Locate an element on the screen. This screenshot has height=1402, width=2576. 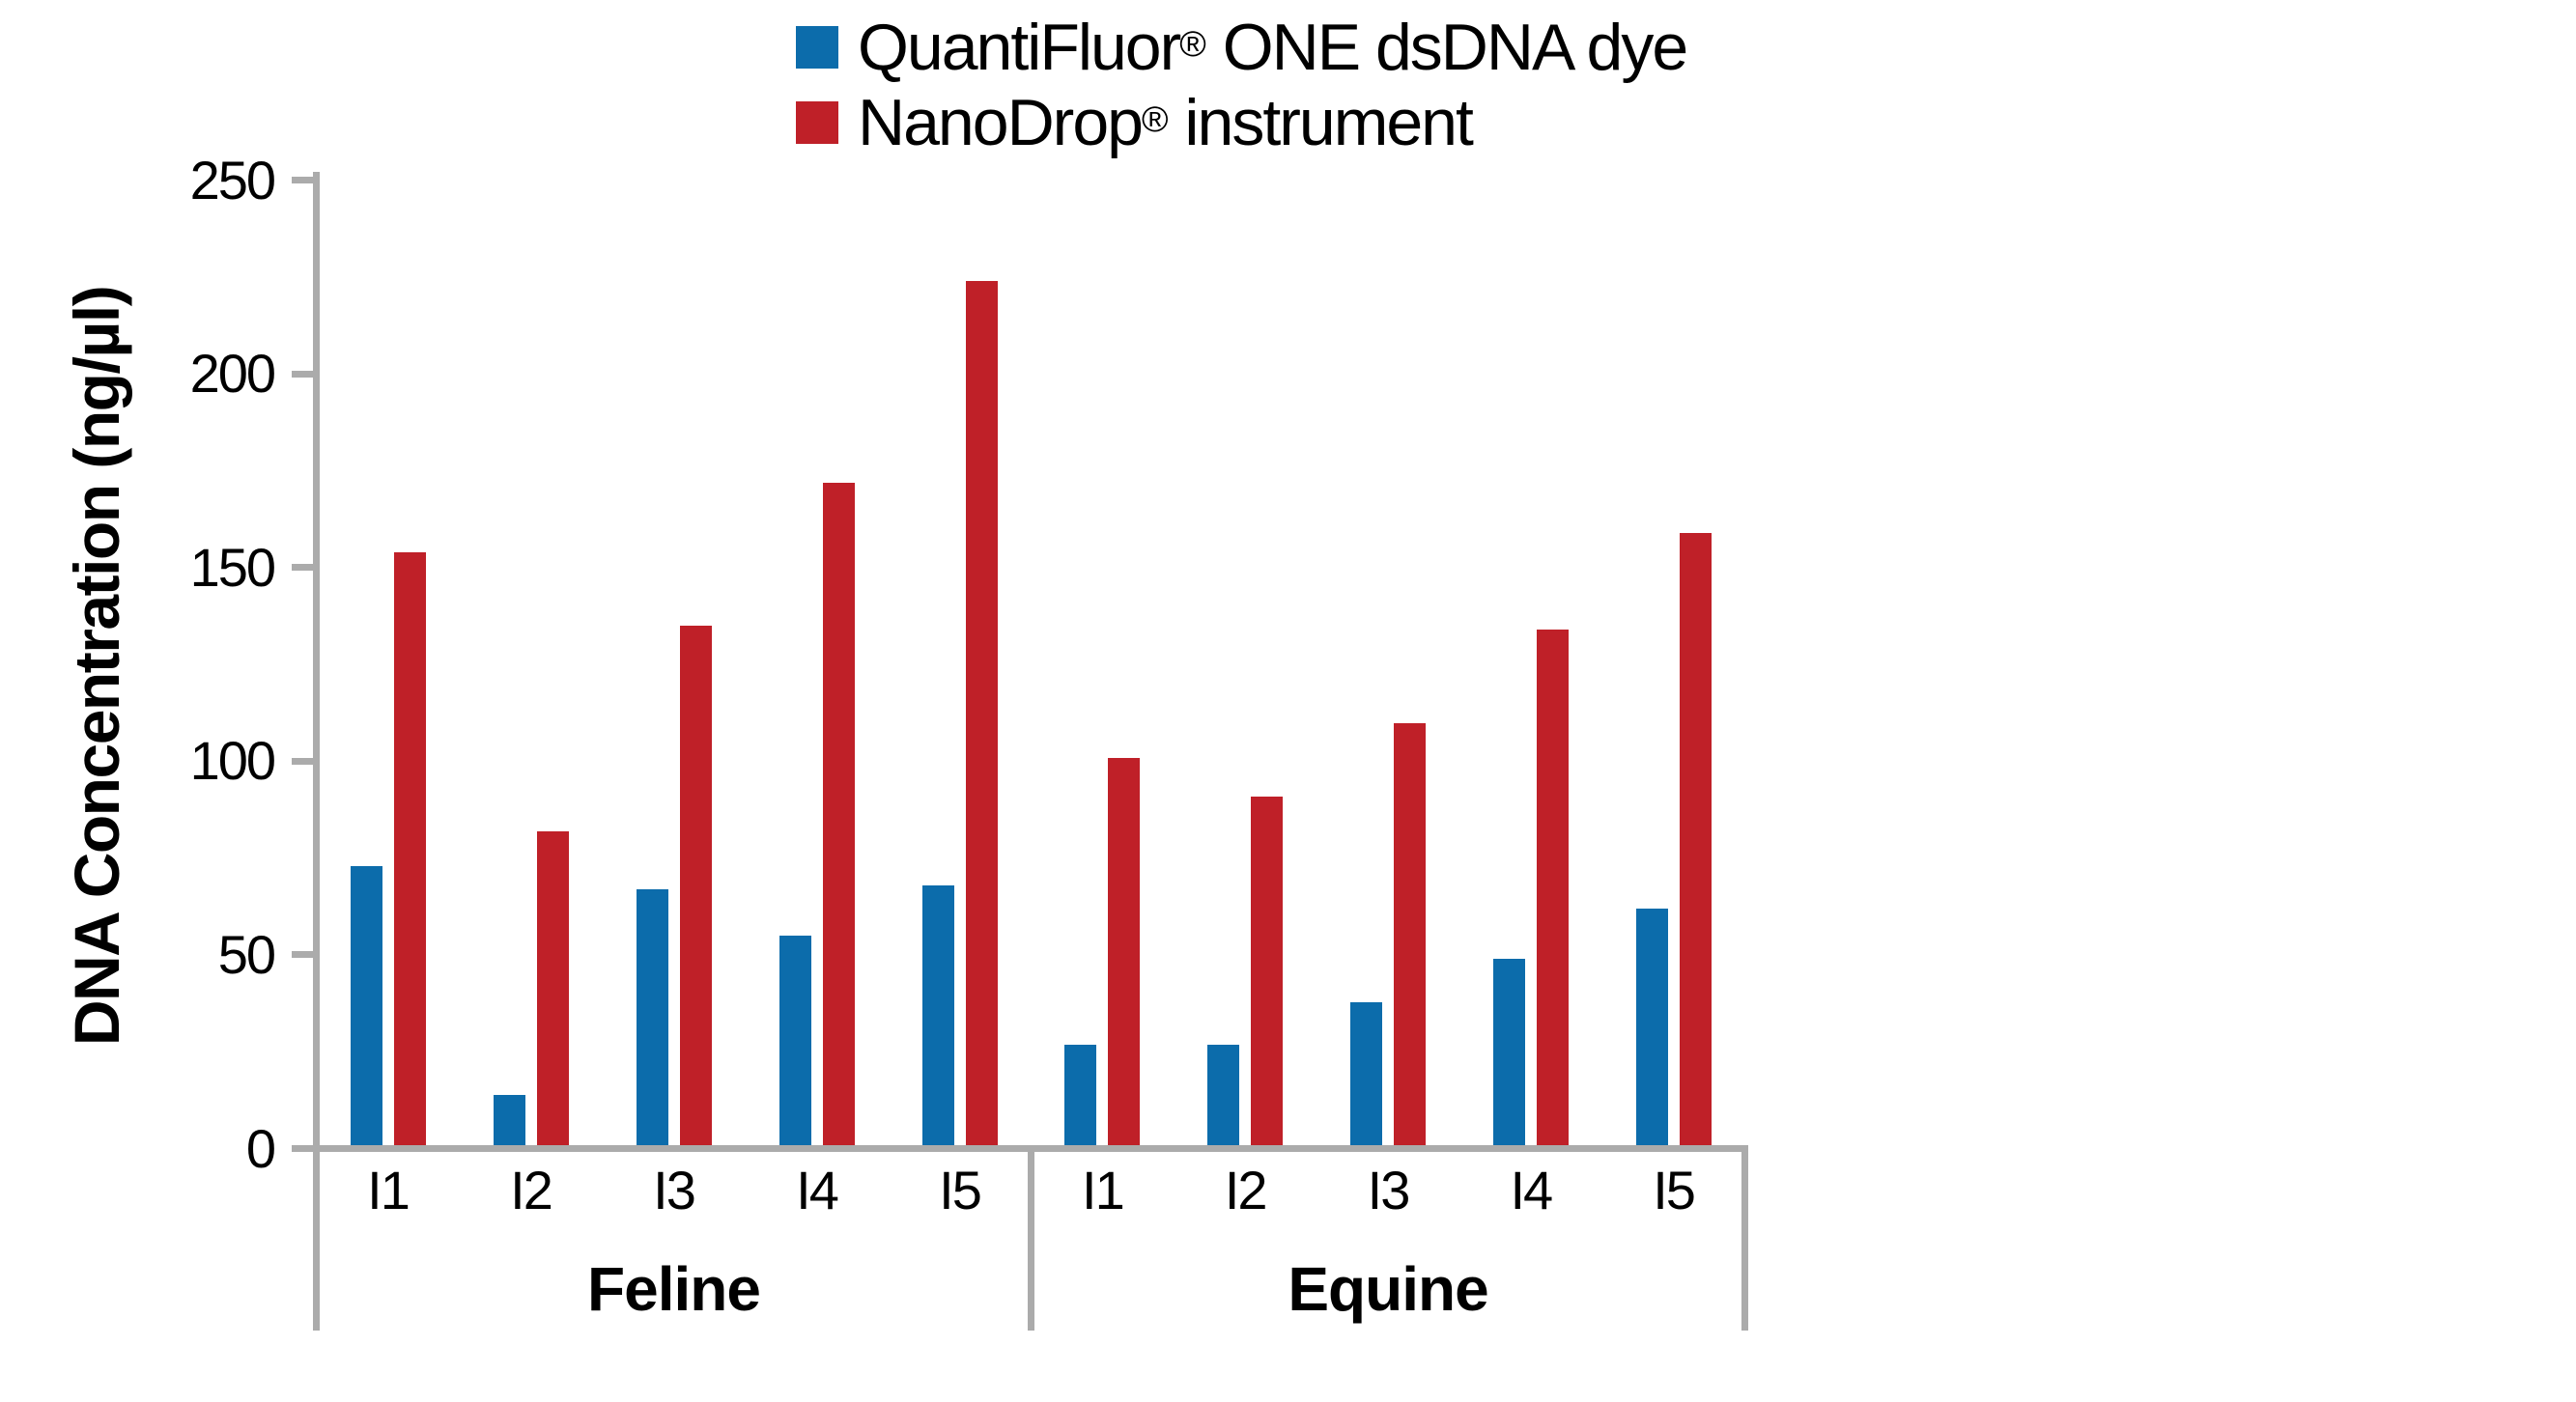
x-tick-label-feline-i3: I3 is located at coordinates (674, 1190).